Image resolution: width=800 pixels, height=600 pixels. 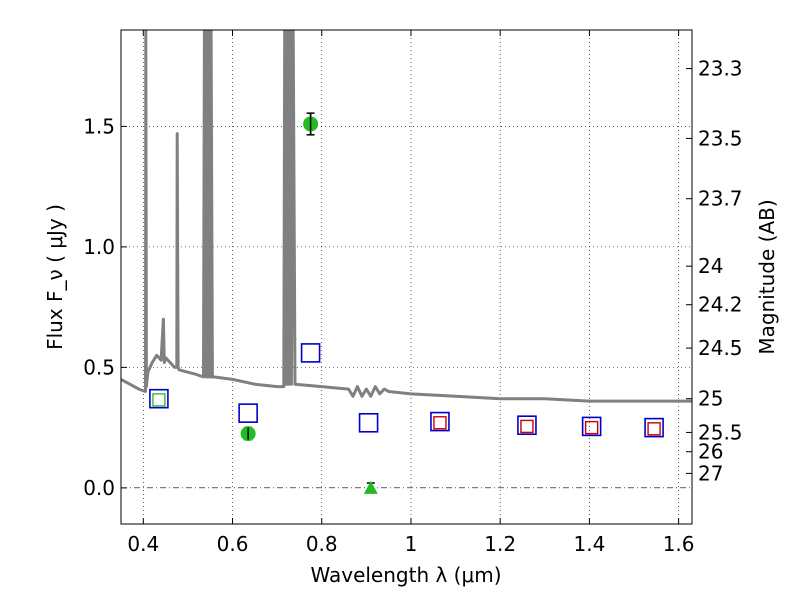 I want to click on y-tick-label: 0.0, so click(x=99, y=488).